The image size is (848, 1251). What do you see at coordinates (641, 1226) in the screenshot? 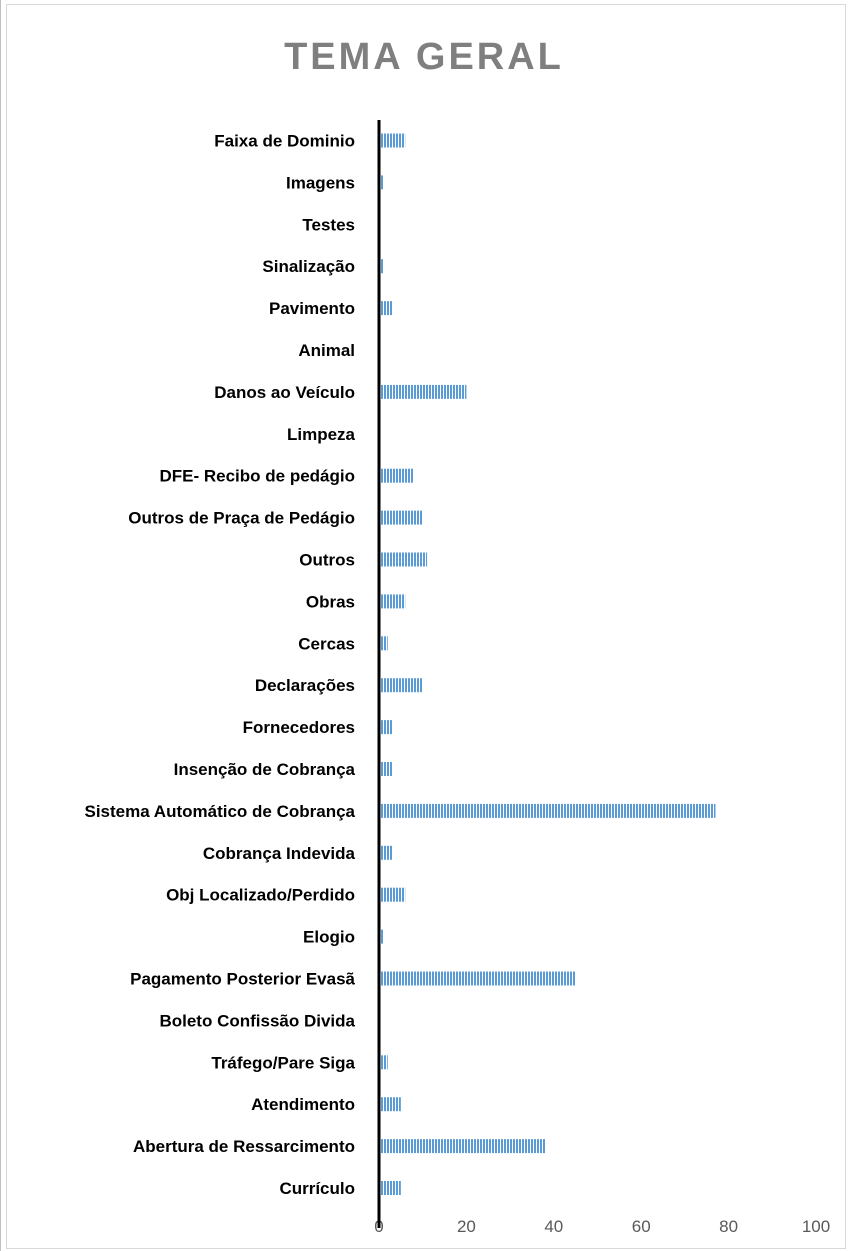
I see `x-tick-label: 60` at bounding box center [641, 1226].